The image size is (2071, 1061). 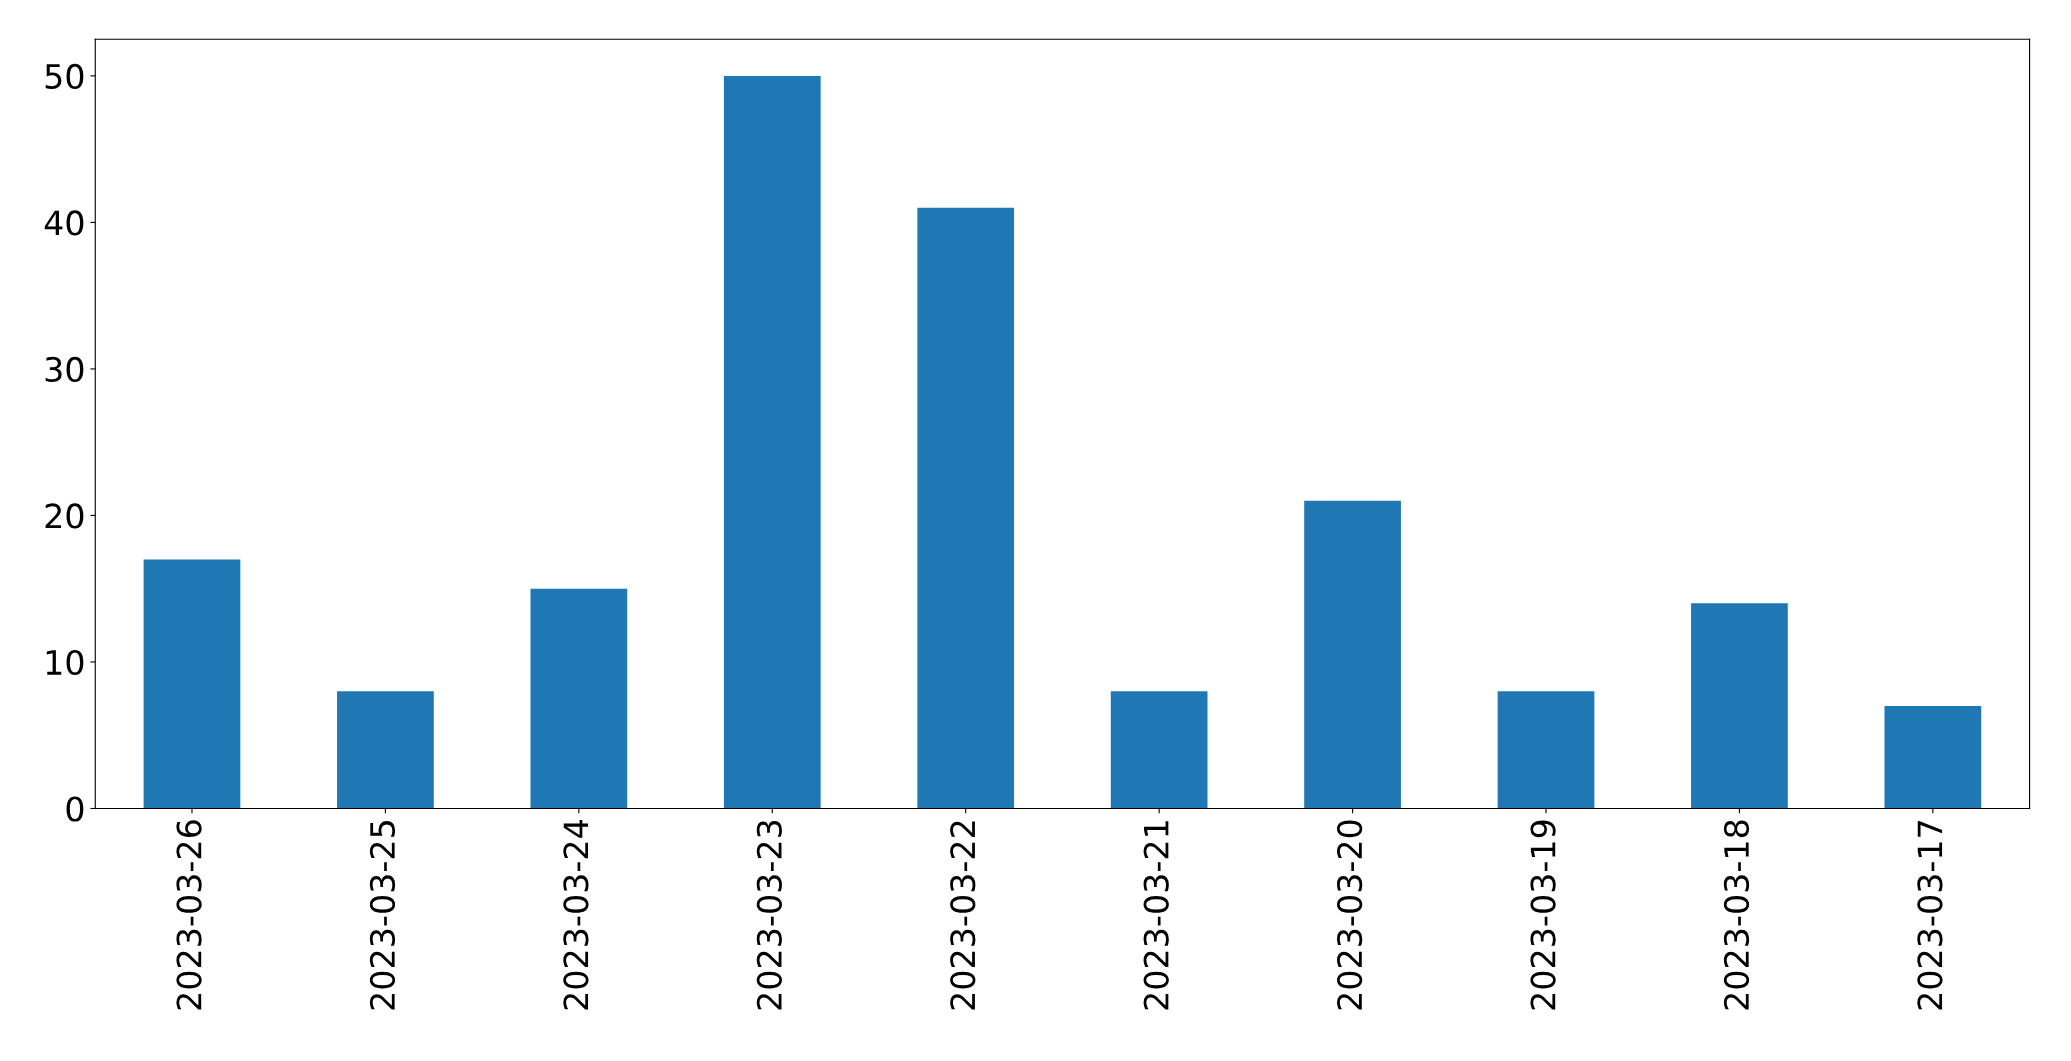 I want to click on x-tick-label: 2023-03-22, so click(x=963, y=915).